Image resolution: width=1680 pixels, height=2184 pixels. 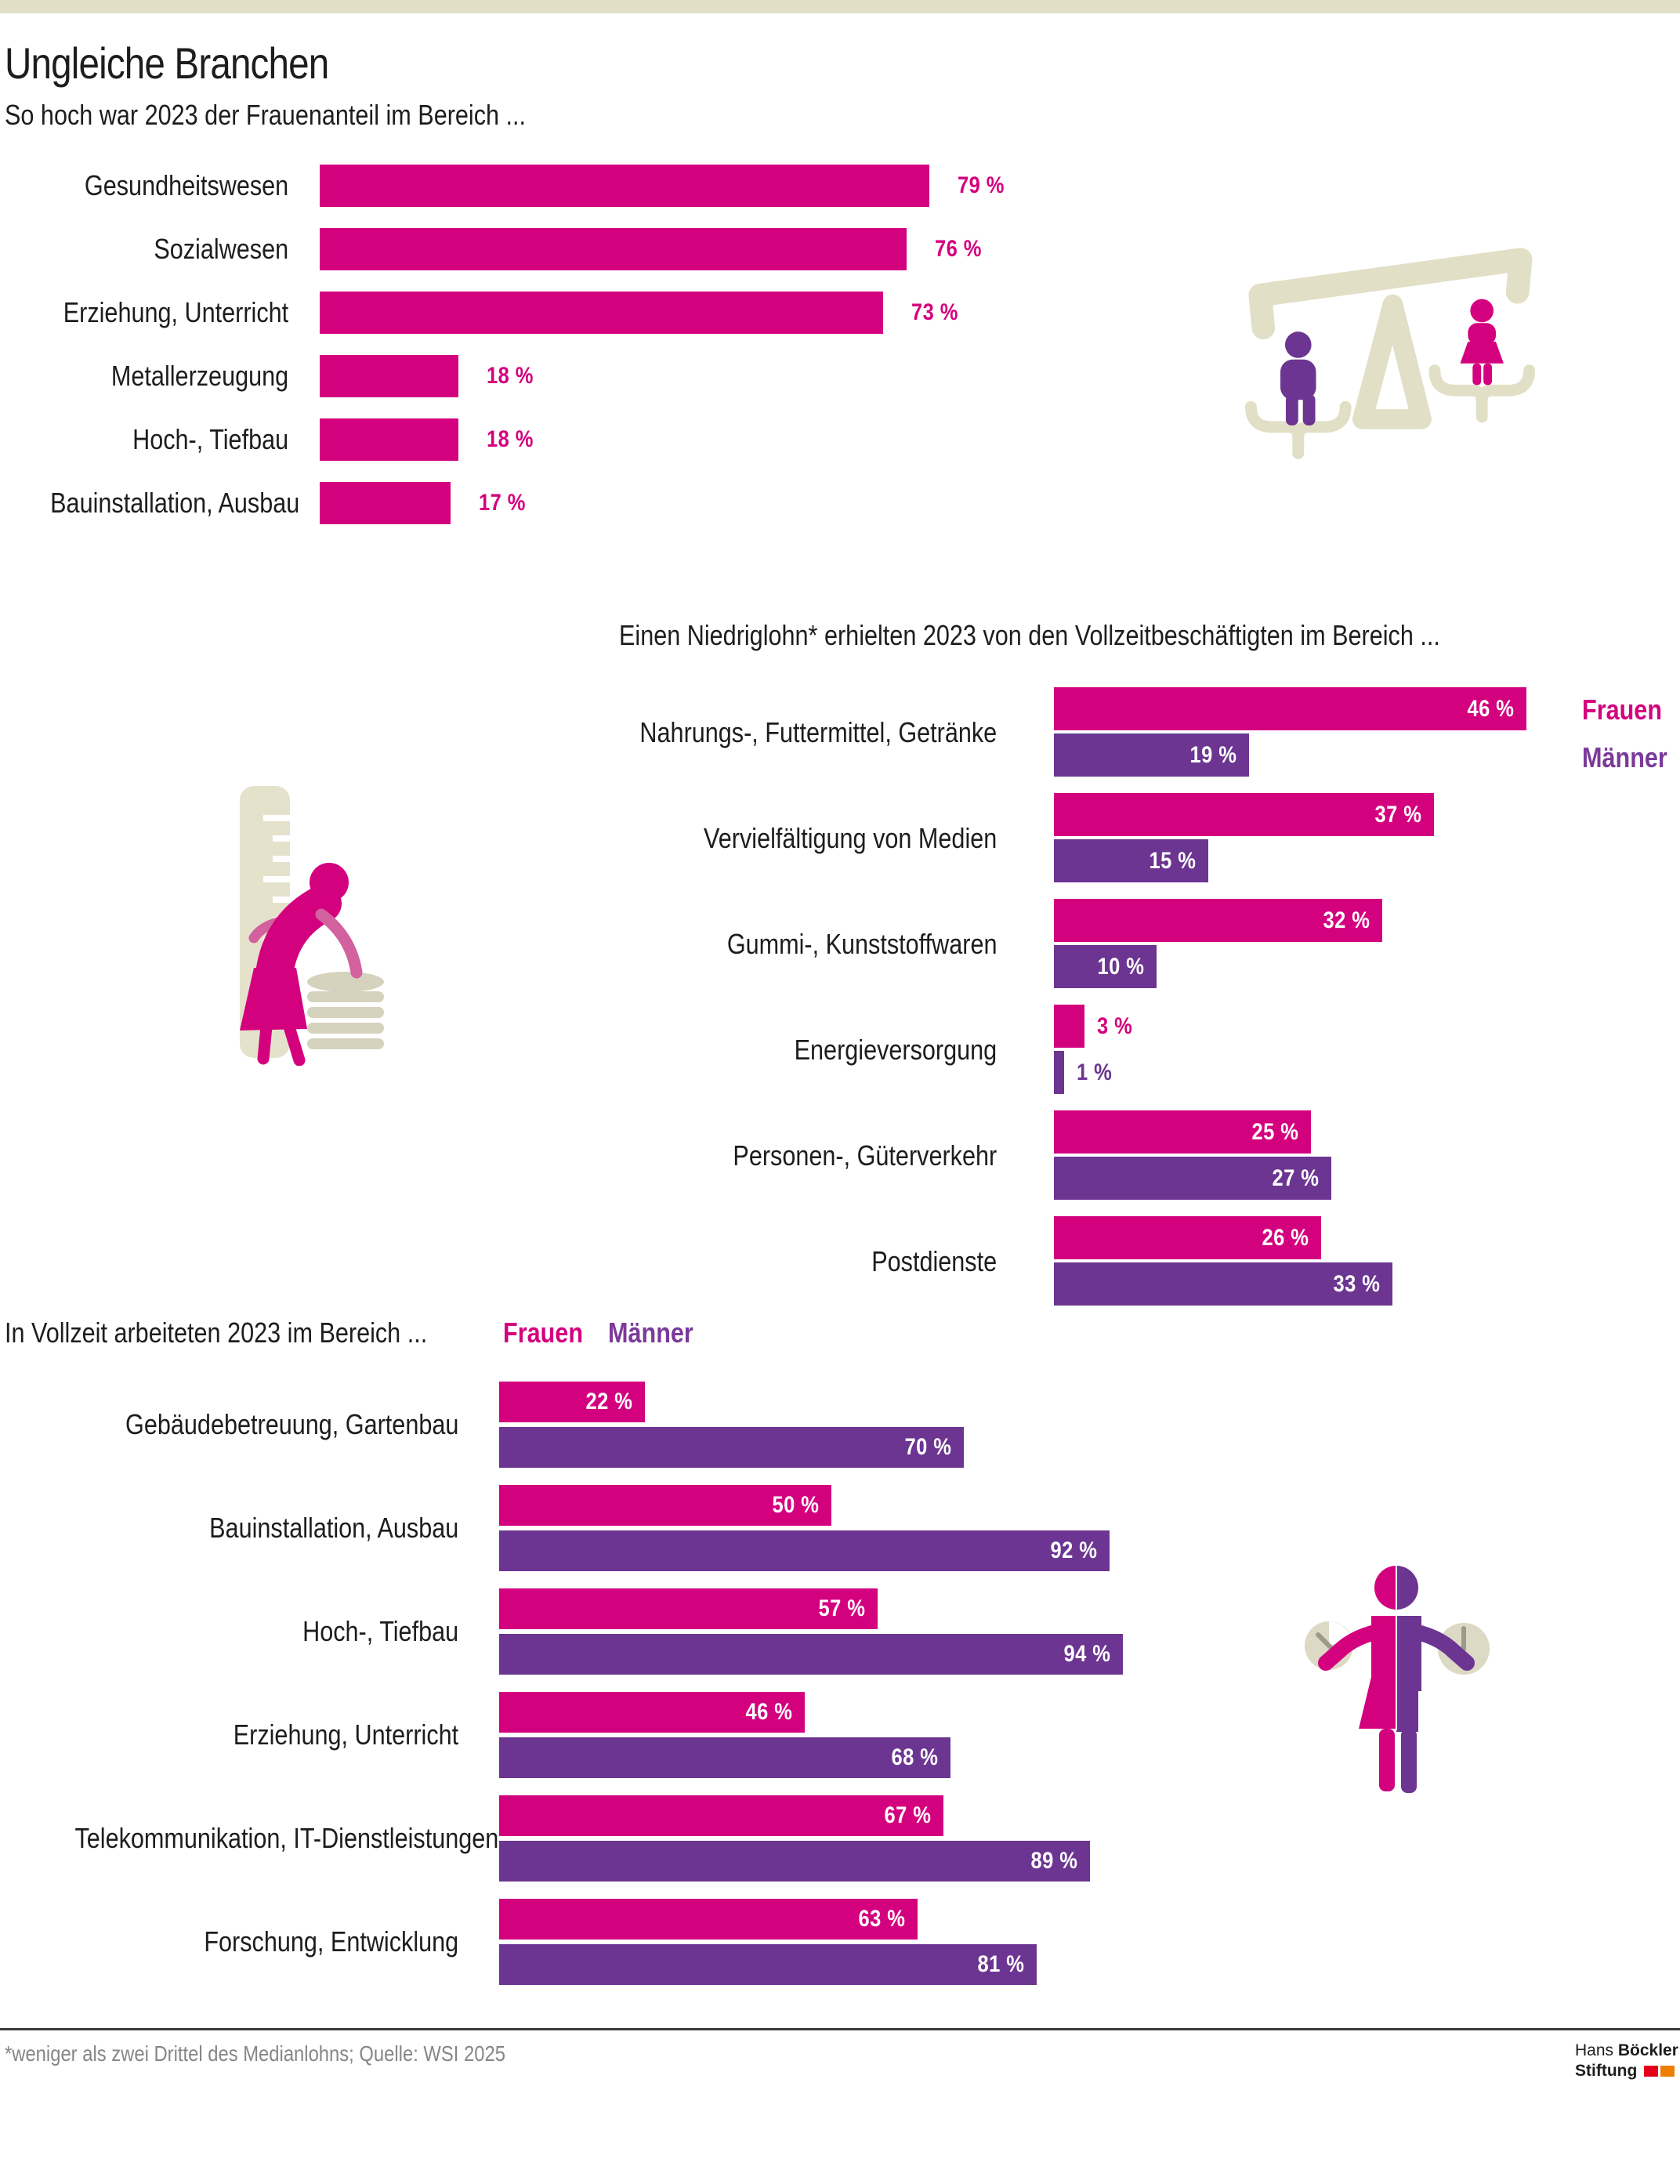 I want to click on text: 22 %, so click(x=608, y=1401).